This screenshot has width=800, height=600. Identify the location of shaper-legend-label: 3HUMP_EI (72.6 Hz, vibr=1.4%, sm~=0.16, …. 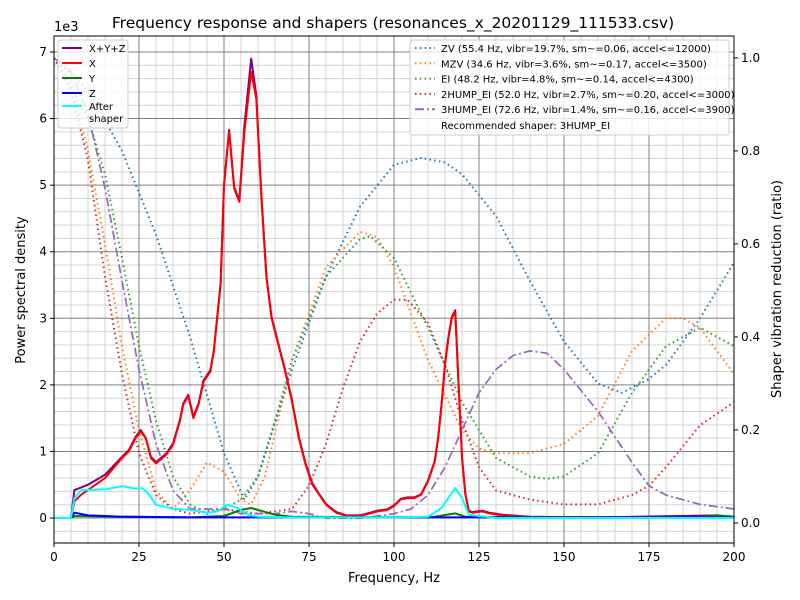
(588, 110).